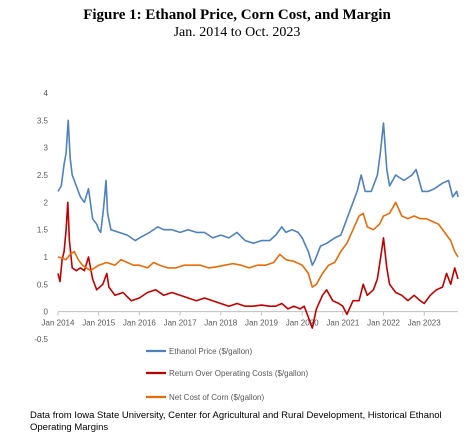 The height and width of the screenshot is (441, 474). What do you see at coordinates (46, 202) in the screenshot?
I see `y-tick-label: 2` at bounding box center [46, 202].